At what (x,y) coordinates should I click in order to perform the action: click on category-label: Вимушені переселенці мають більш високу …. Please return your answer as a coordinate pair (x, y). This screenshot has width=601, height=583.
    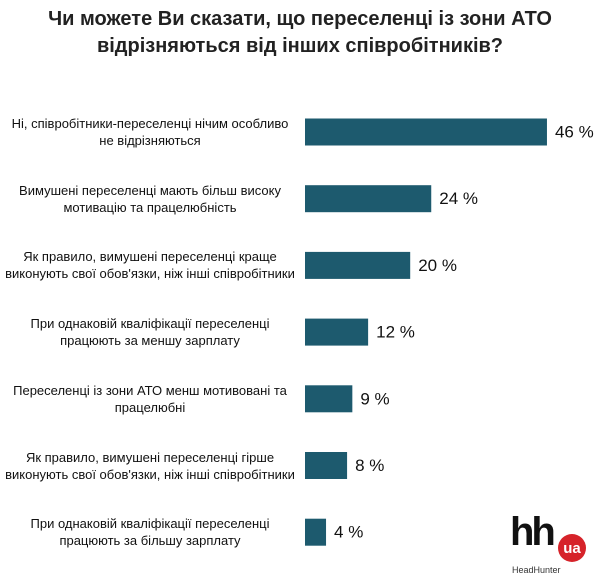
    Looking at the image, I should click on (150, 198).